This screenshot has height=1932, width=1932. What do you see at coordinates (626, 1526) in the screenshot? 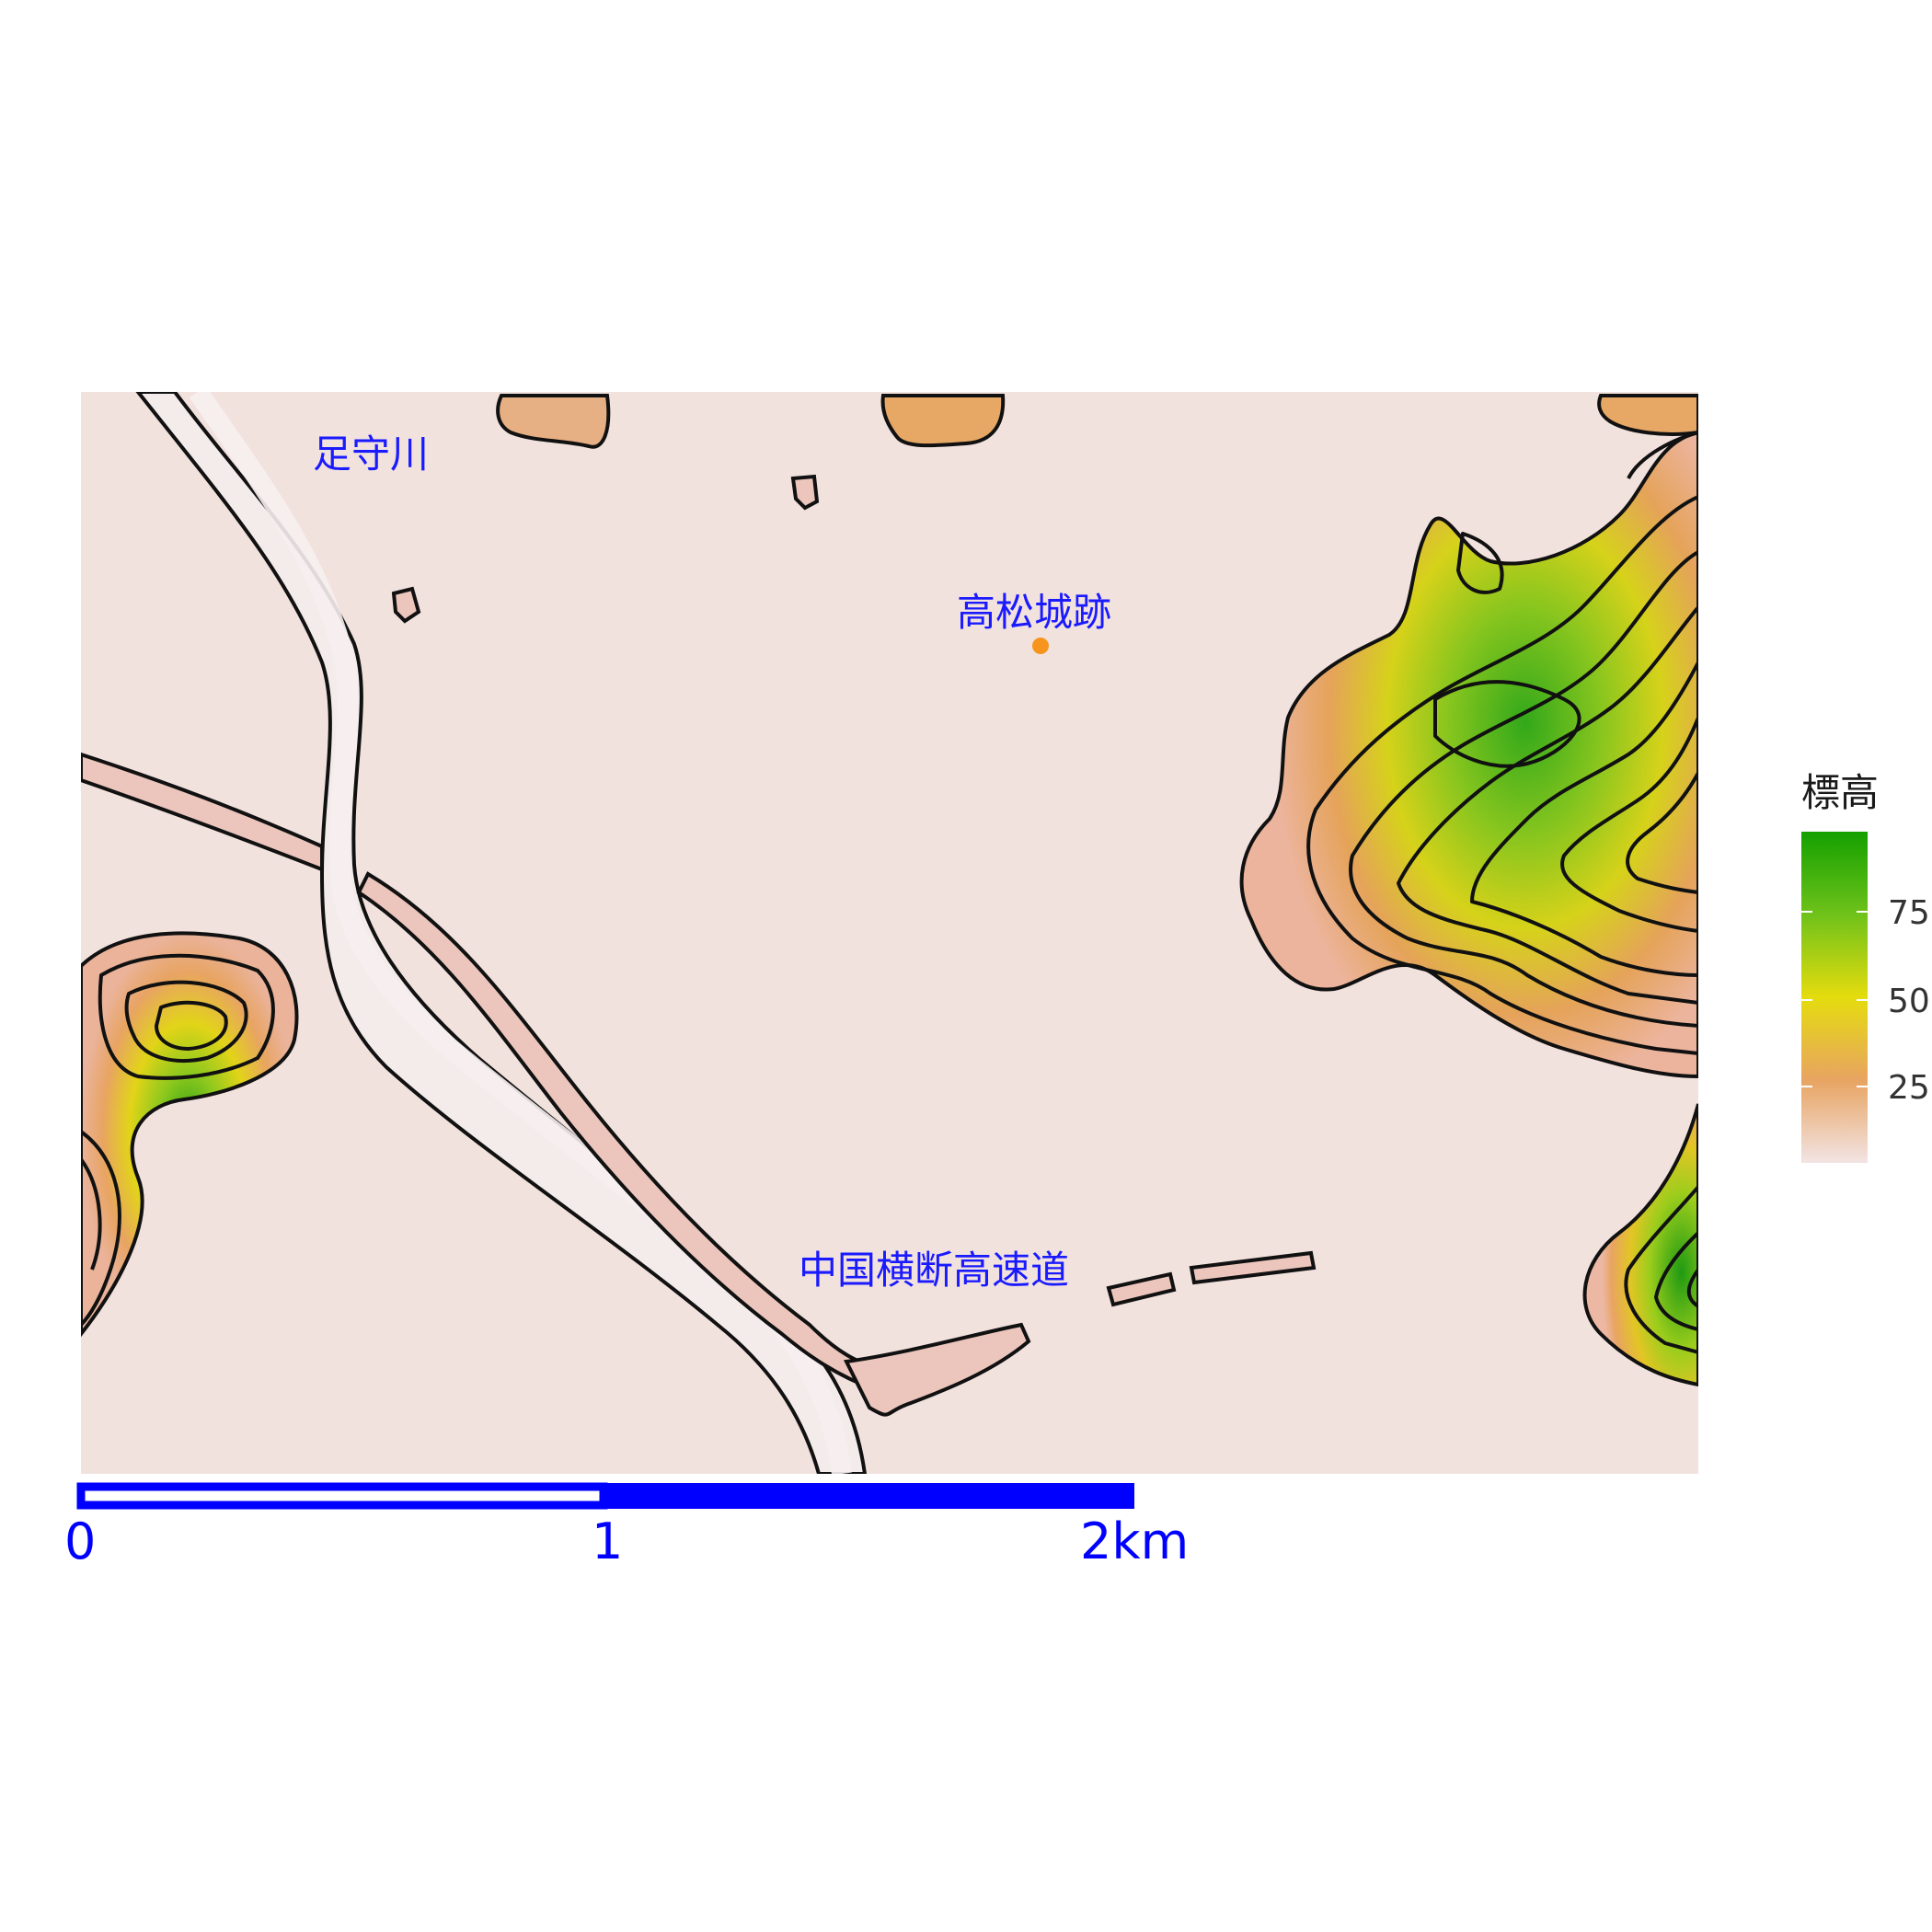
I see `scale-bar: 0 1 2km` at bounding box center [626, 1526].